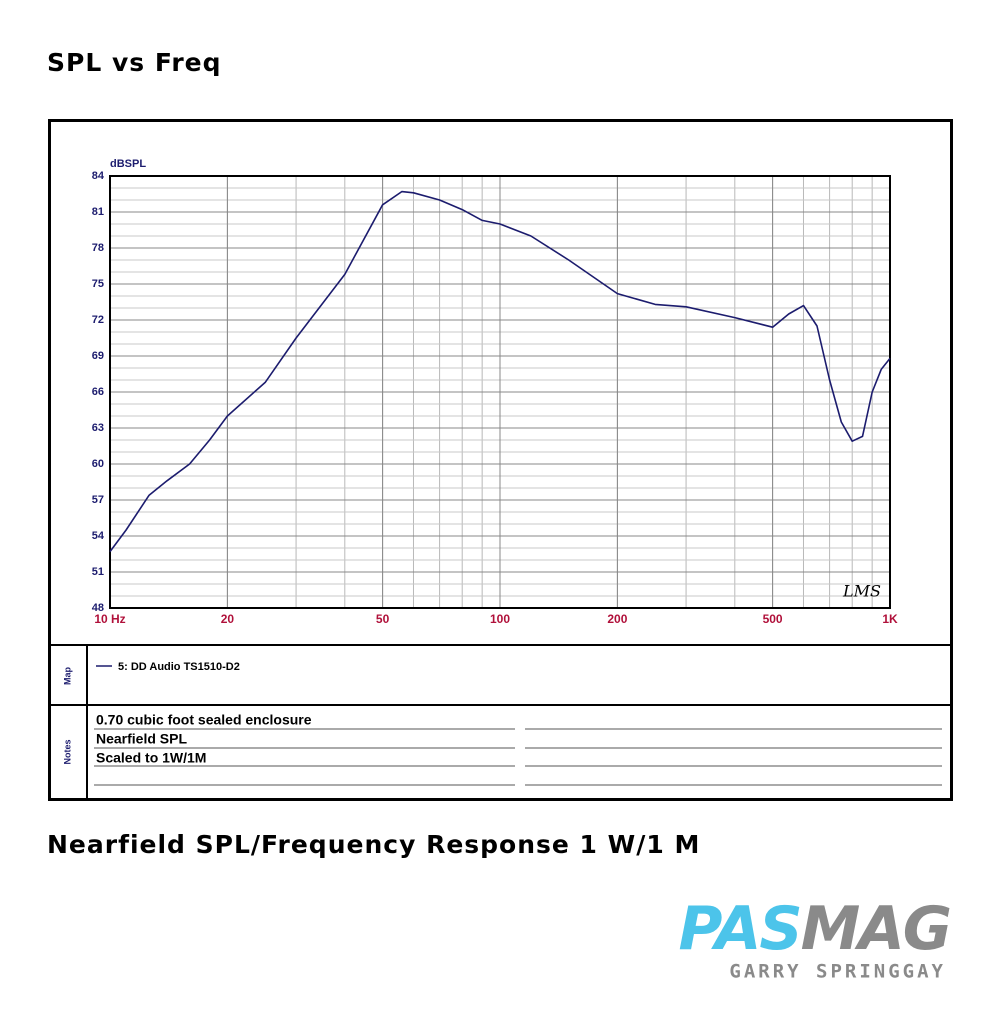  Describe the element at coordinates (67, 751) in the screenshot. I see `notes-label: Notes` at that location.